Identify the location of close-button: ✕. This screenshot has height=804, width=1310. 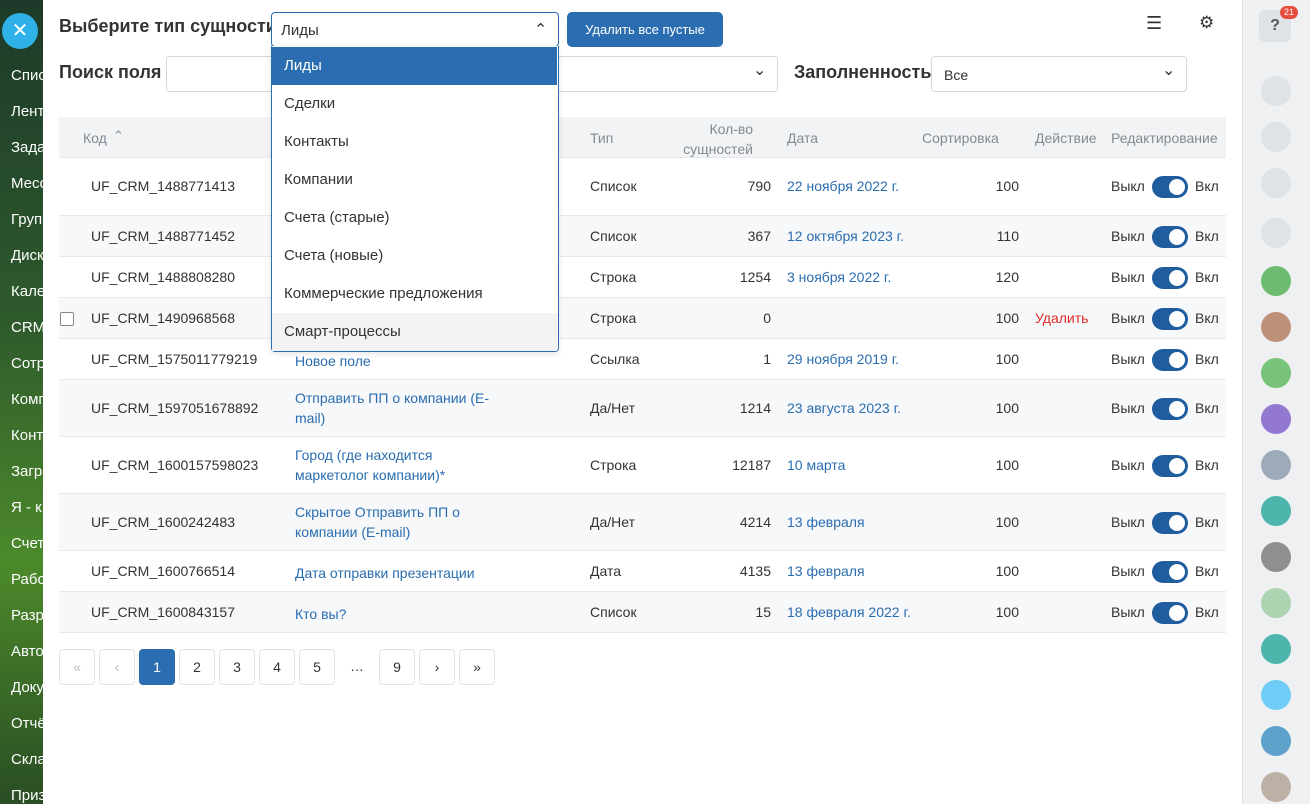
(20, 31).